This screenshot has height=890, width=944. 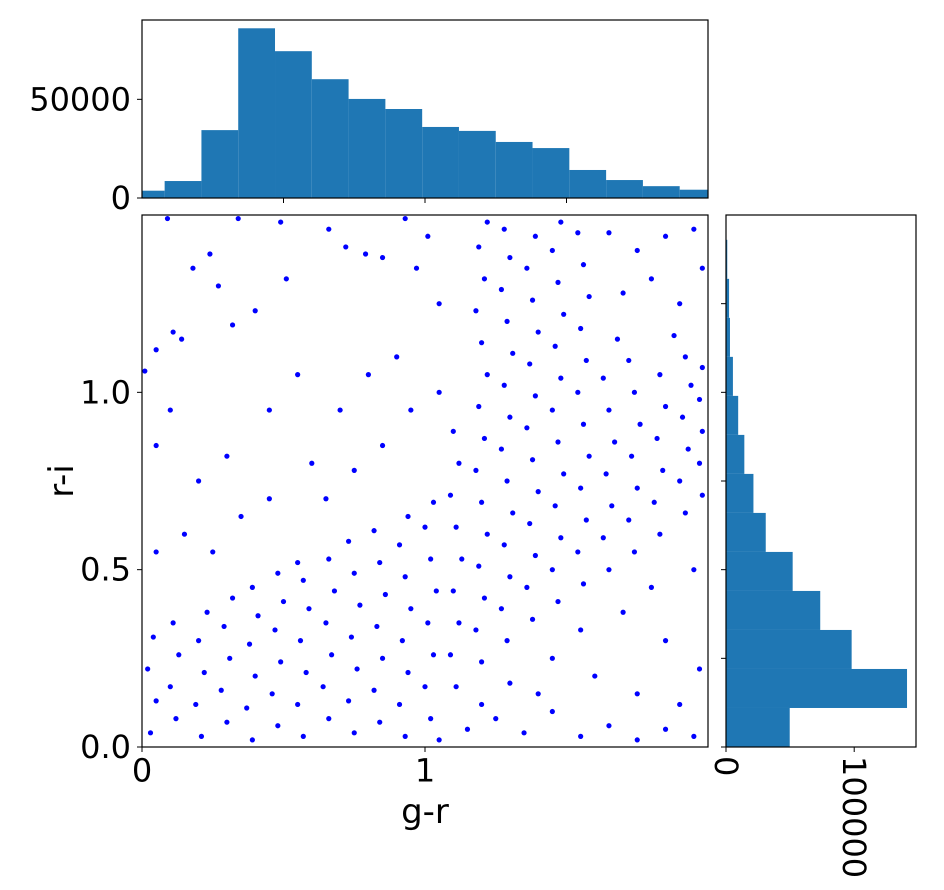 I want to click on x-tick-label: 100000, so click(x=854, y=817).